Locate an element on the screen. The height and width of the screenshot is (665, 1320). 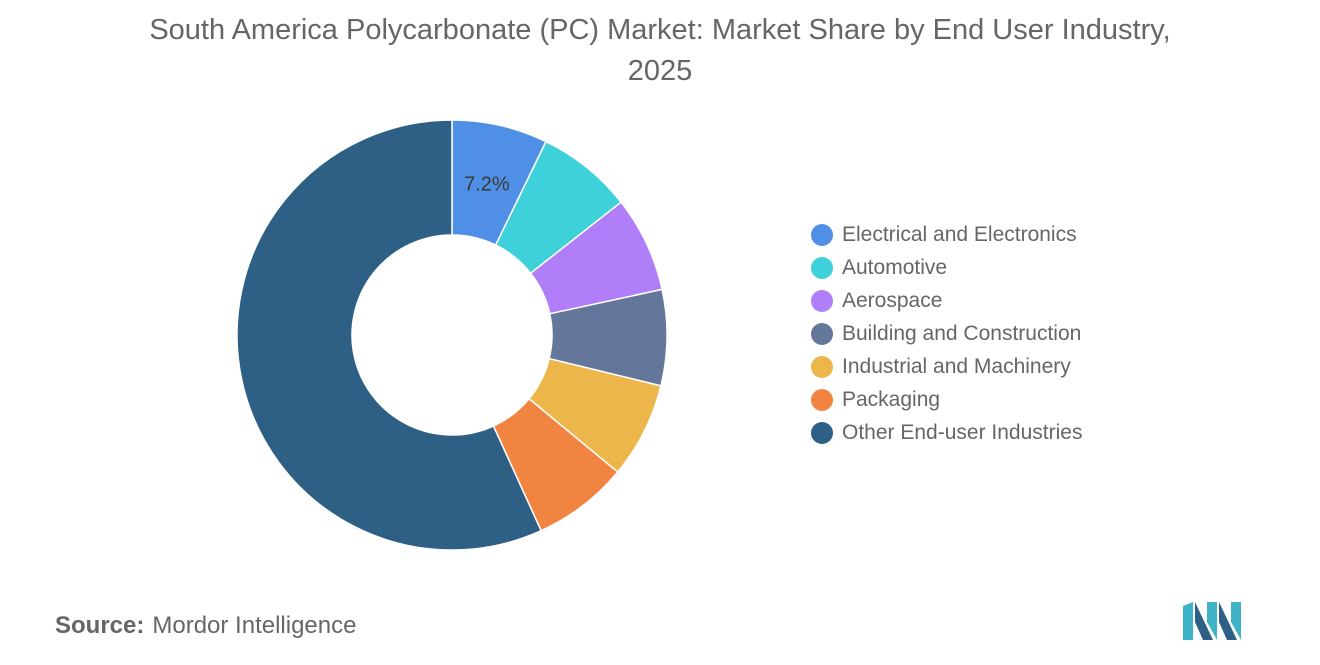
legend-label: Aerospace is located at coordinates (892, 300).